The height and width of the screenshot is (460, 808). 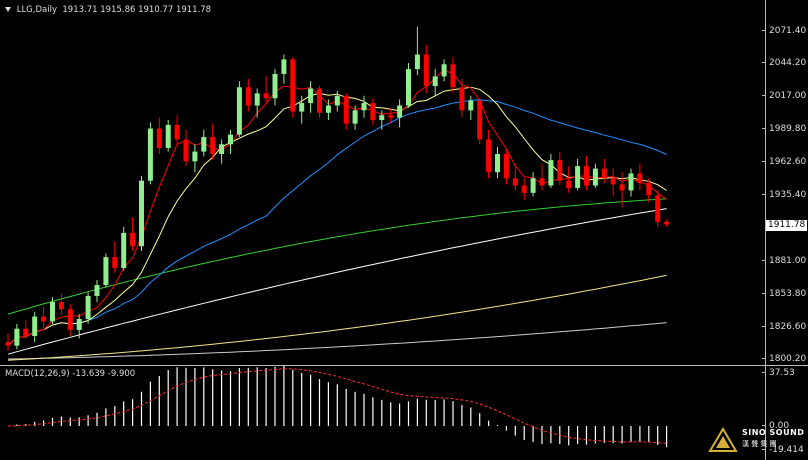 I want to click on price-tick: 1935.40, so click(x=784, y=195).